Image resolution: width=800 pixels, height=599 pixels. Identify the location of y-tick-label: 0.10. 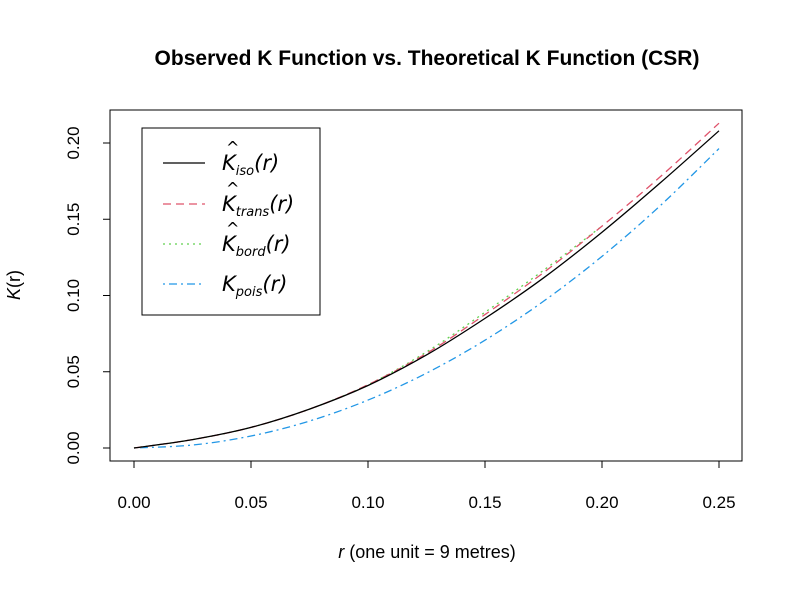
(73, 295).